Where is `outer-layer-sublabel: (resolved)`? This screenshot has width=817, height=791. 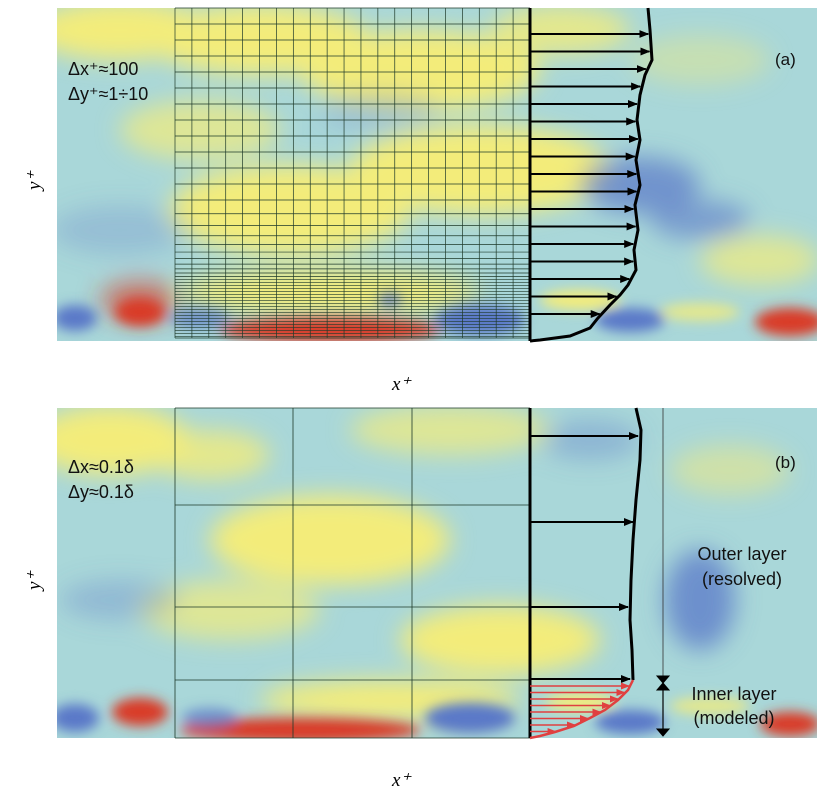
outer-layer-sublabel: (resolved) is located at coordinates (742, 579).